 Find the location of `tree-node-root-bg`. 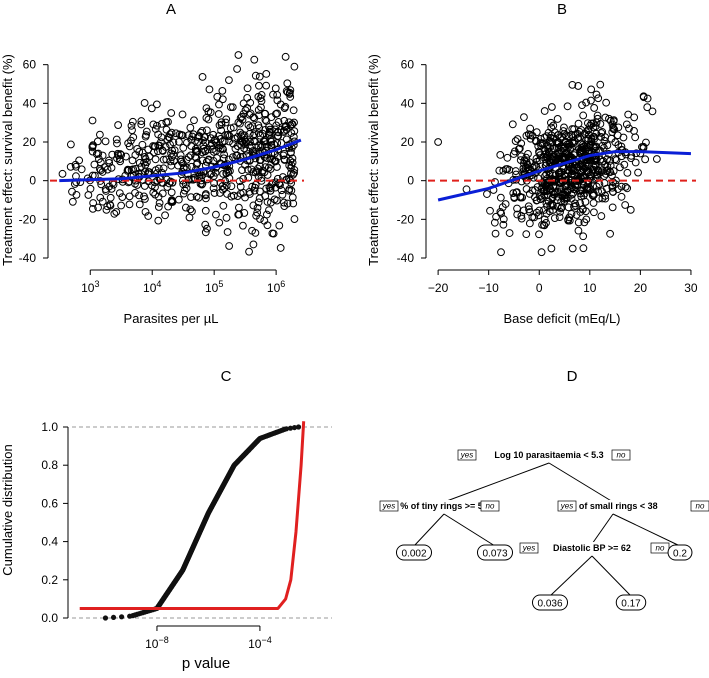

tree-node-root-bg is located at coordinates (549, 455).